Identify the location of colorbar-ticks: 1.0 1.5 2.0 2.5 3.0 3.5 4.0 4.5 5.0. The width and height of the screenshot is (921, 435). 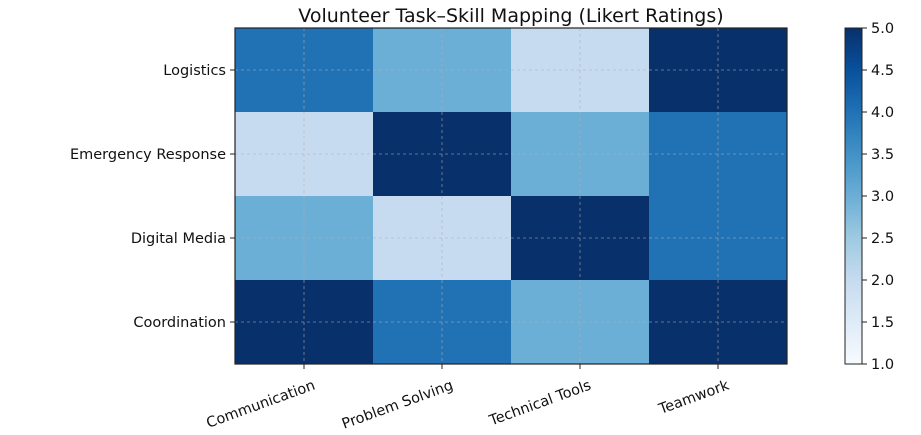
(878, 197).